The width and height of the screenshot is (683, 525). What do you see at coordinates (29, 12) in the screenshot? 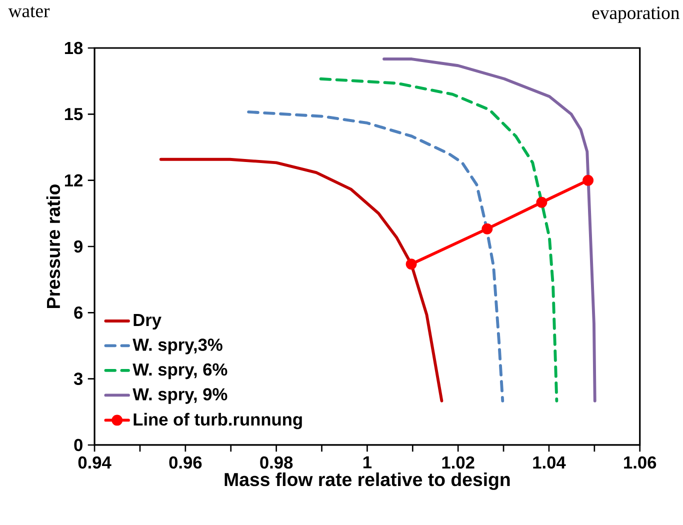
I see `text: water` at bounding box center [29, 12].